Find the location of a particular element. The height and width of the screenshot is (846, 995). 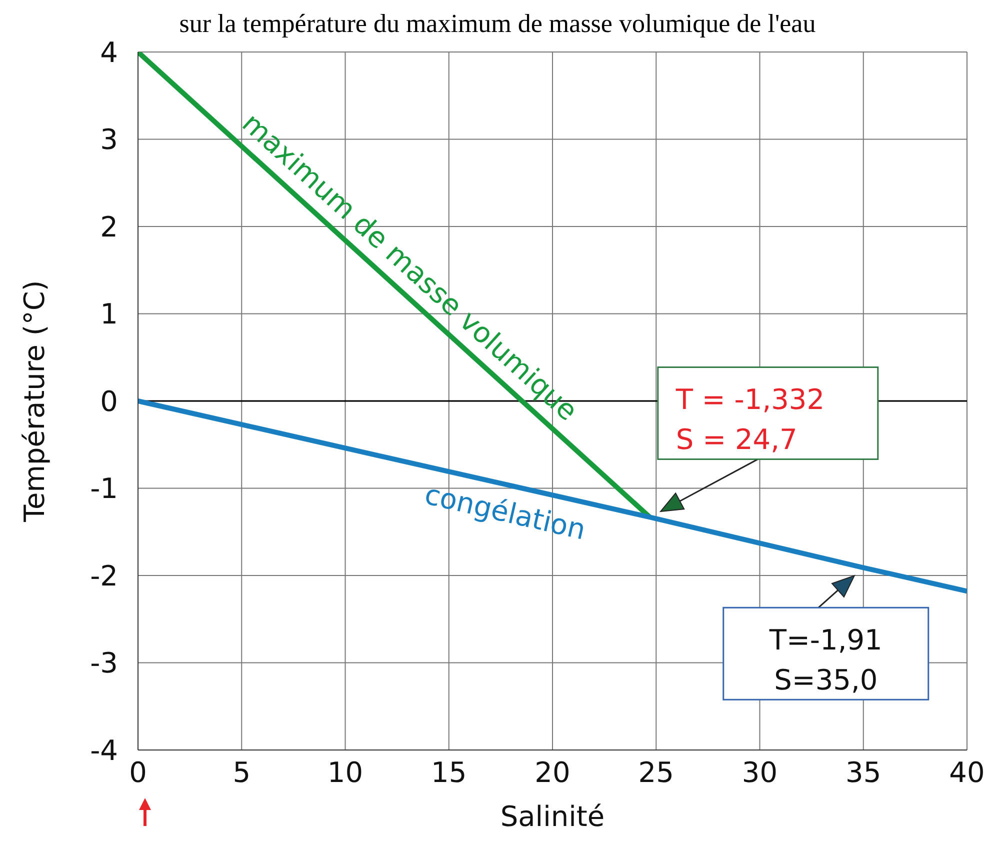

annotation: T=-1,91 S=35,0 is located at coordinates (825, 659).